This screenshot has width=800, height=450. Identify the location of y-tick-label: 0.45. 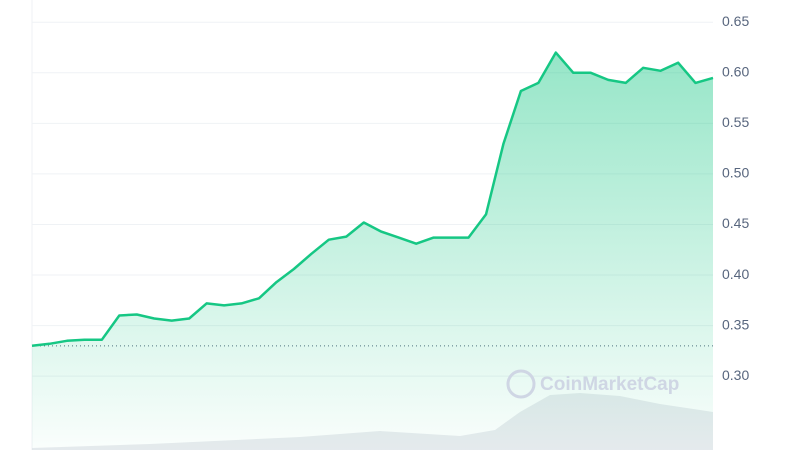
(735, 223).